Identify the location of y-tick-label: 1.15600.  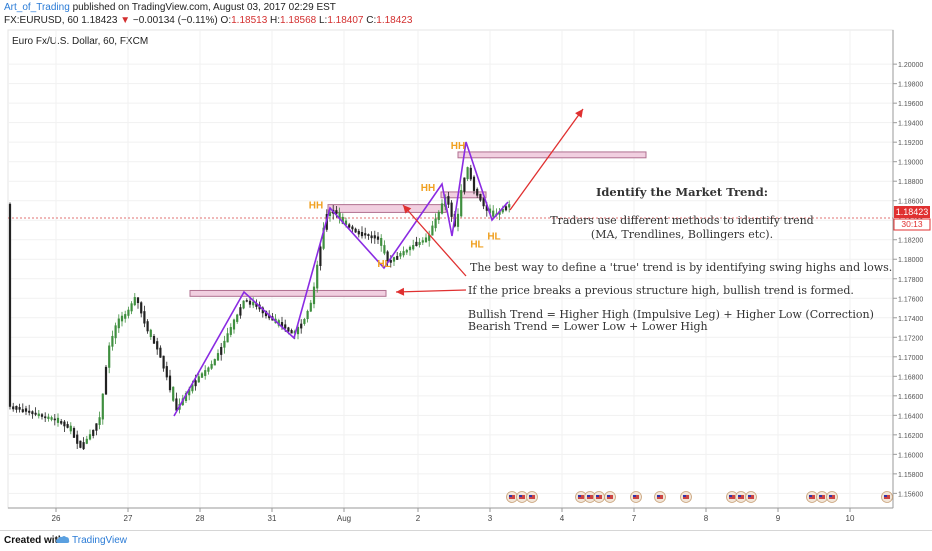
(910, 494).